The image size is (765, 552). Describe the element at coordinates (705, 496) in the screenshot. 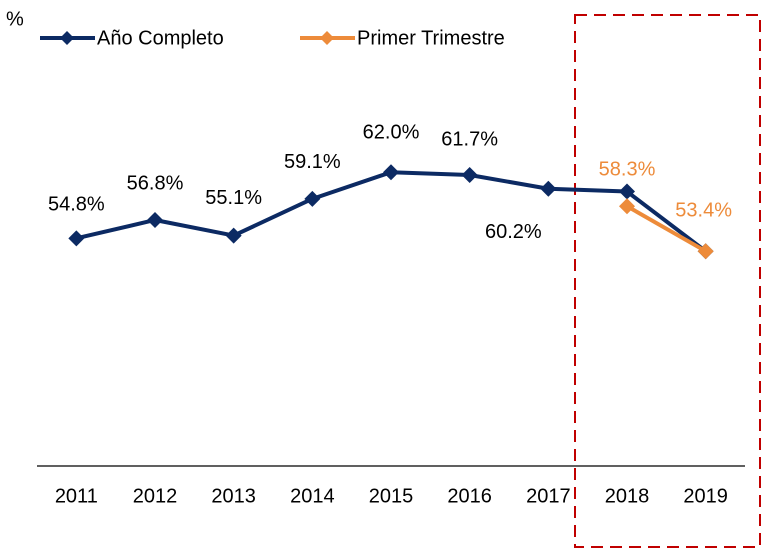

I see `x-tick-label: 2019` at that location.